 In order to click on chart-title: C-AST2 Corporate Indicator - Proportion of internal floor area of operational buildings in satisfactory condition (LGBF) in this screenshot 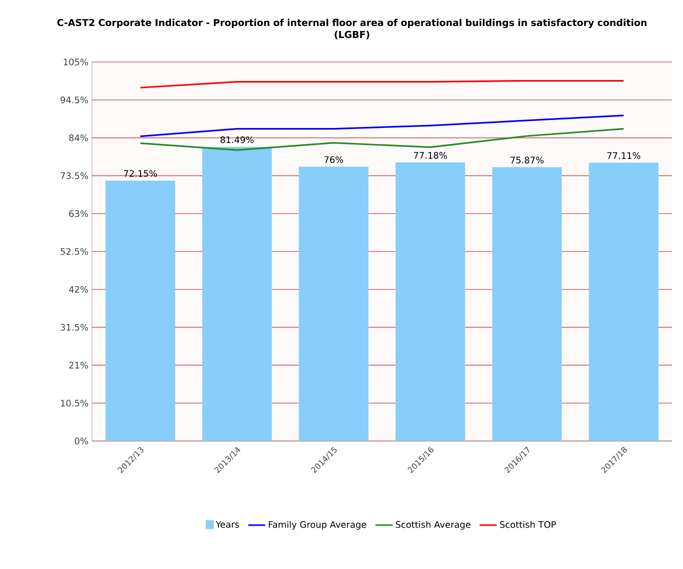, I will do `click(351, 29)`.